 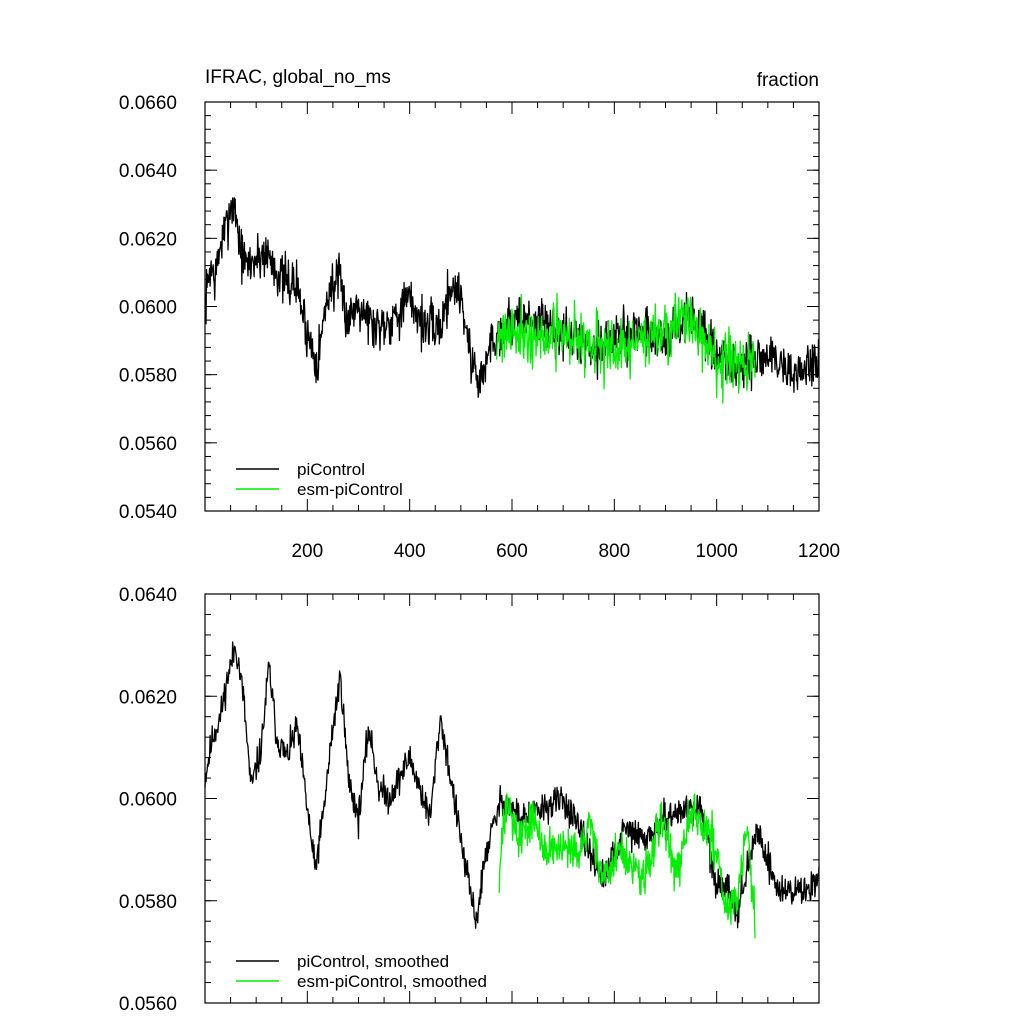 I want to click on x-tick-label: 1200, so click(x=819, y=551).